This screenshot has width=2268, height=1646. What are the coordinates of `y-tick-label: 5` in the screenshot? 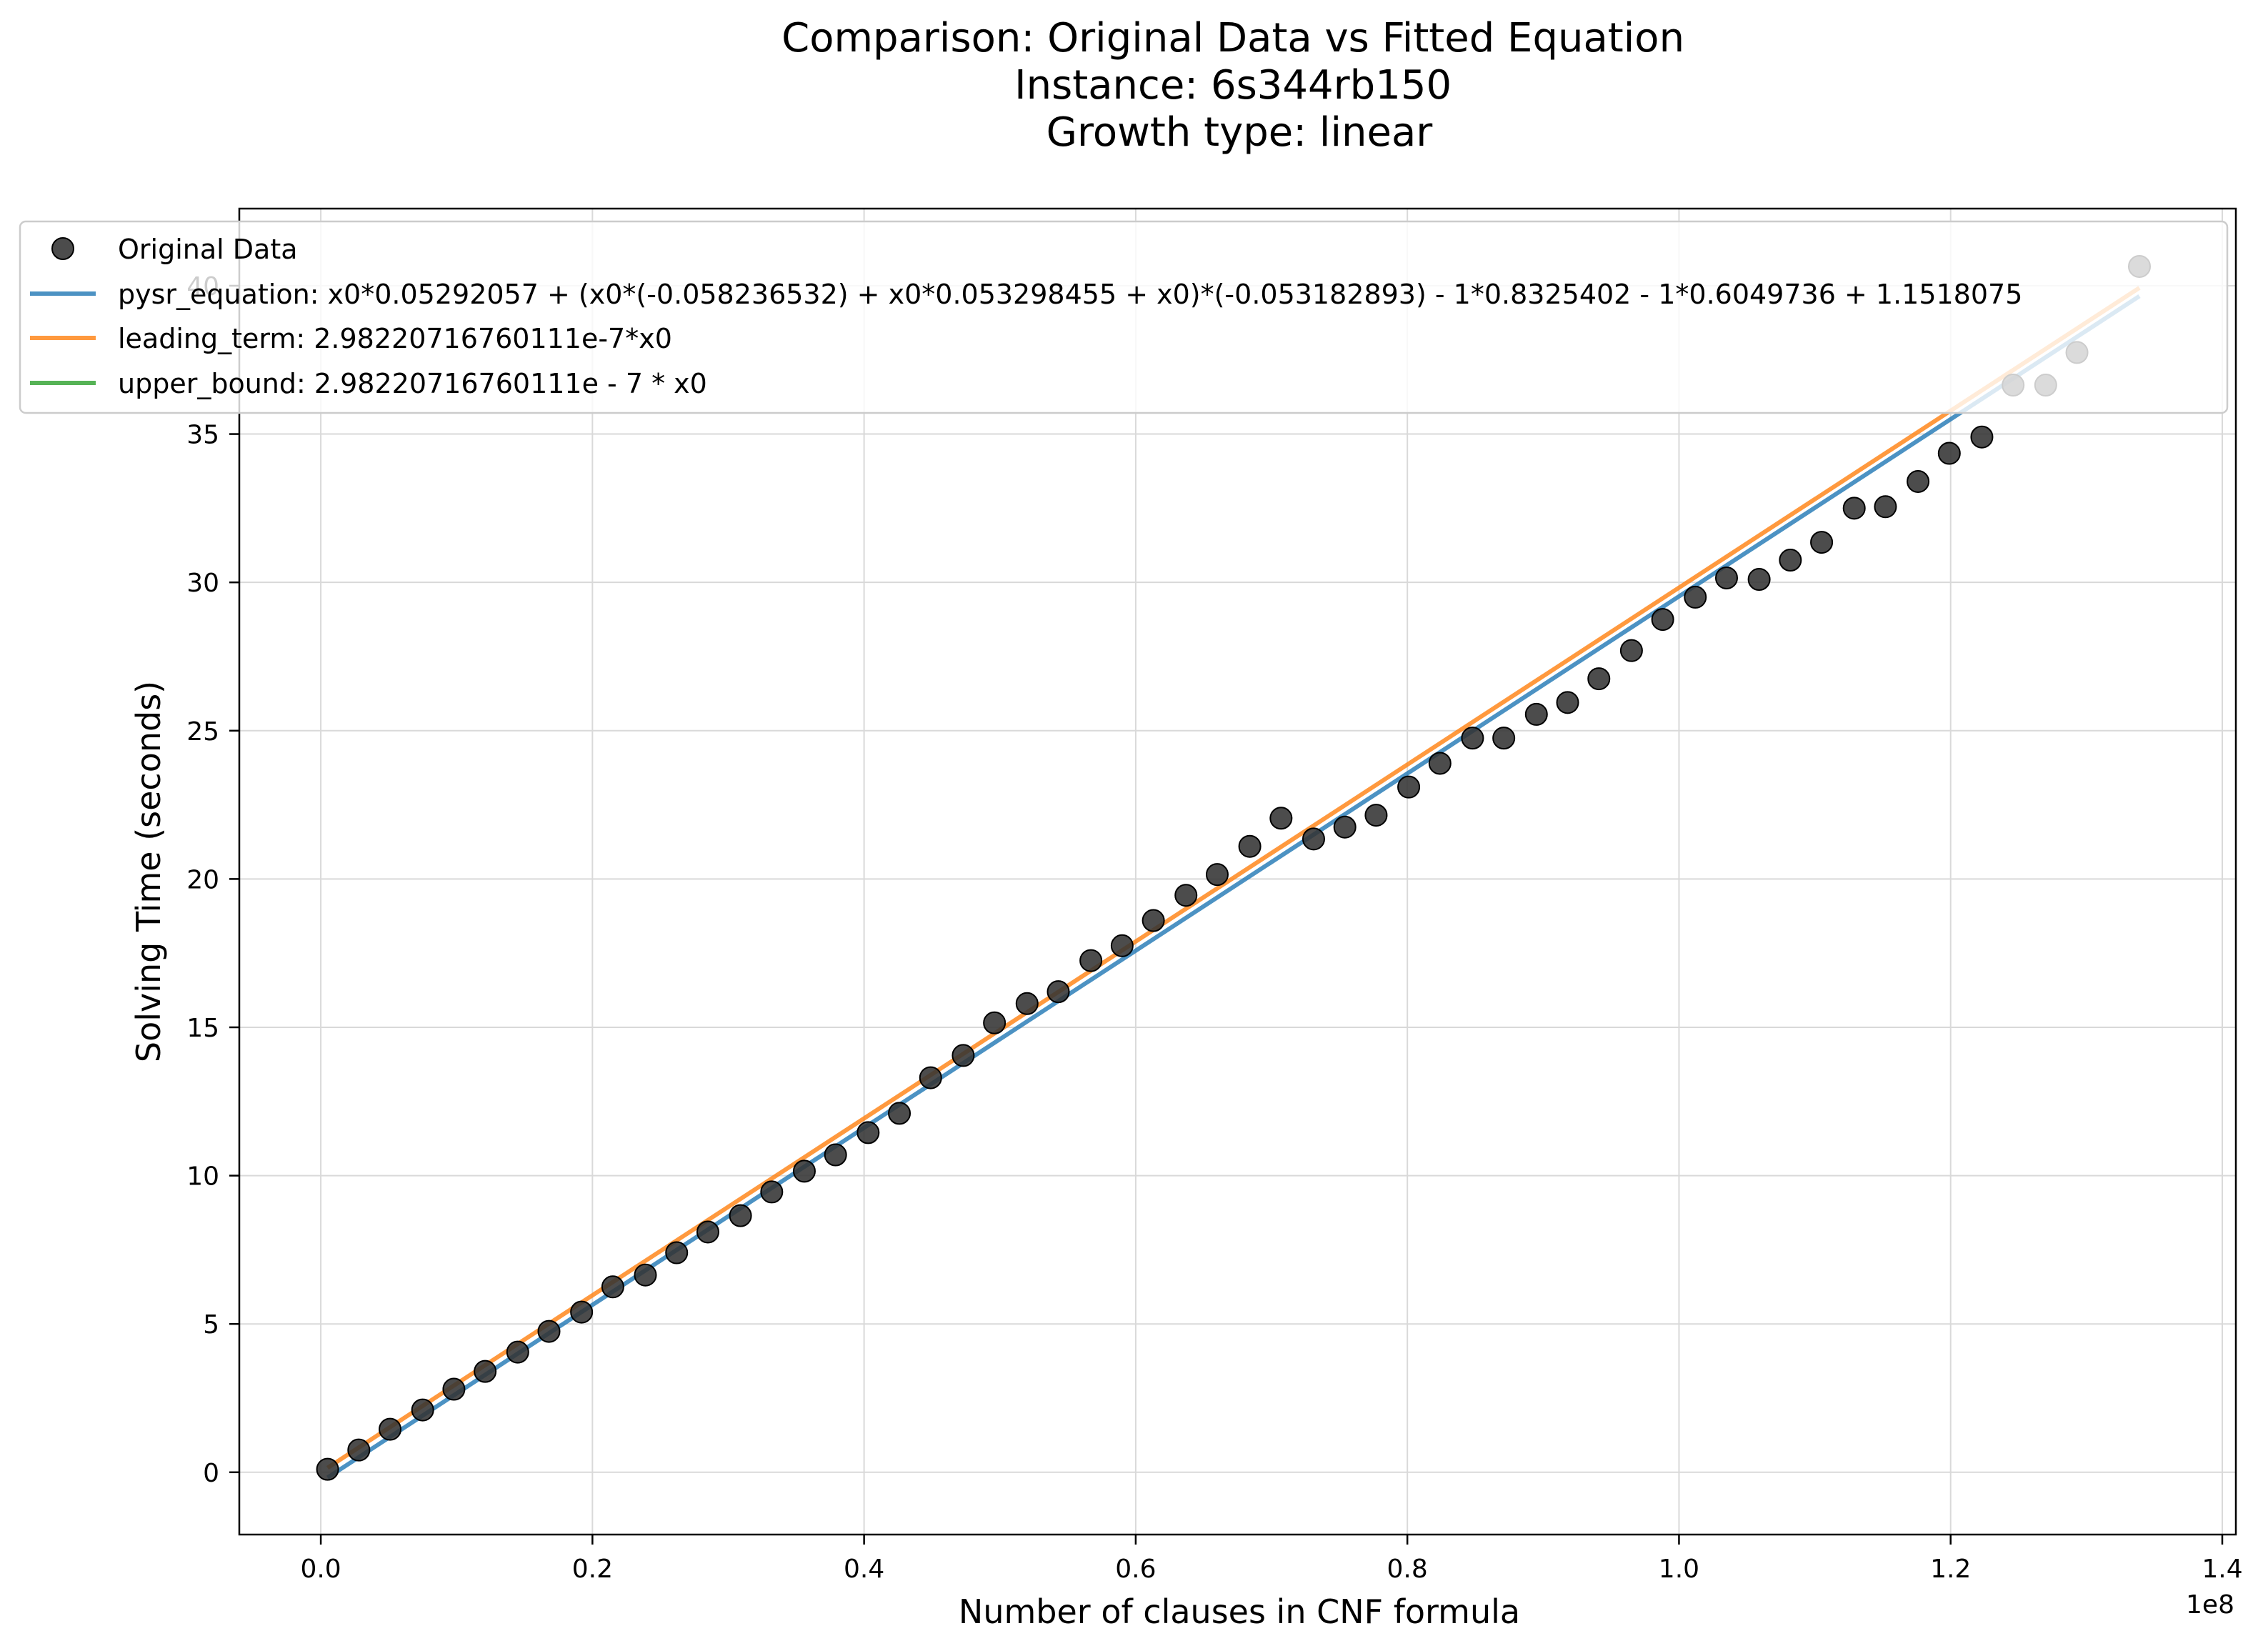 It's located at (211, 1325).